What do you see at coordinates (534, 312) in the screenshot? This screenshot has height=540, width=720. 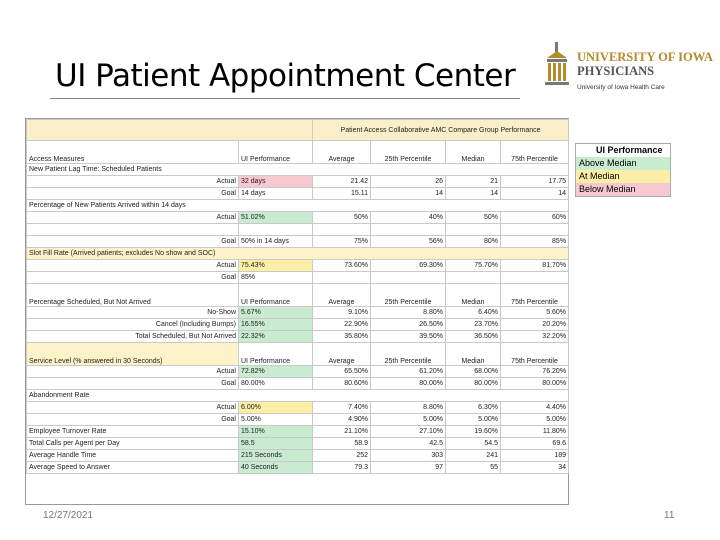 I see `table-cell: 5.60%` at bounding box center [534, 312].